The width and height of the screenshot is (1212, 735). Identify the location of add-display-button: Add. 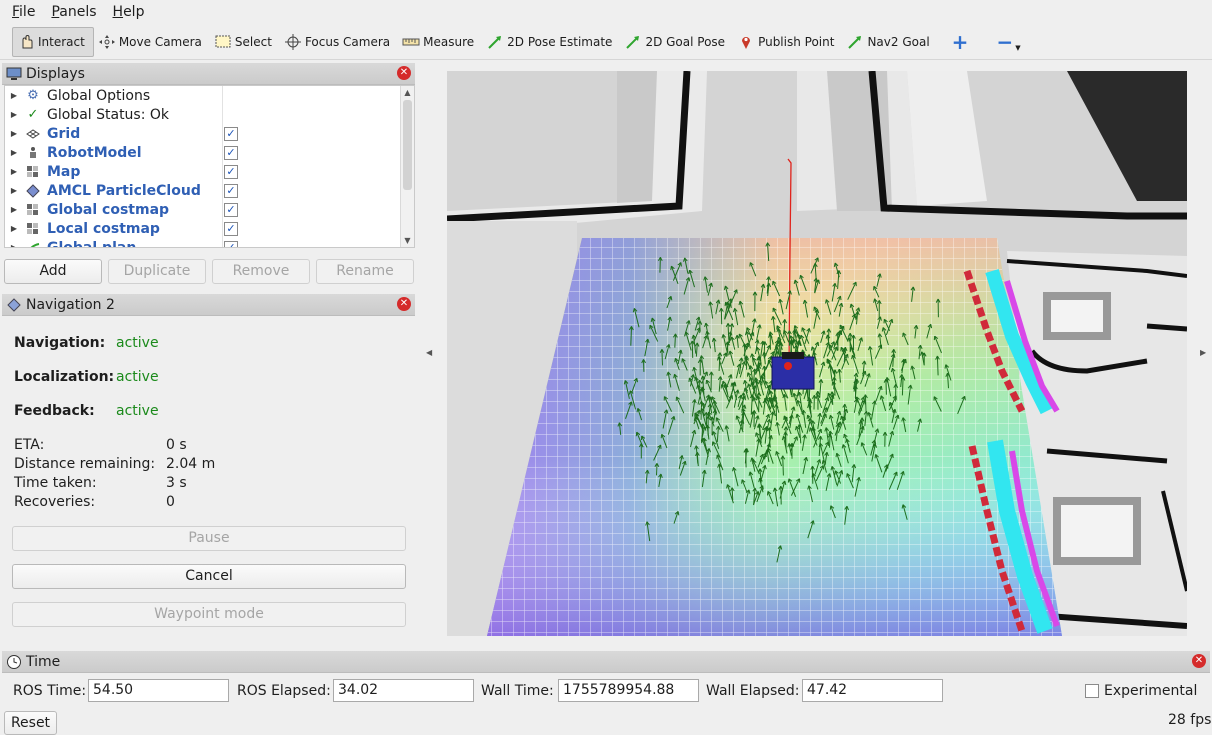
(53, 271).